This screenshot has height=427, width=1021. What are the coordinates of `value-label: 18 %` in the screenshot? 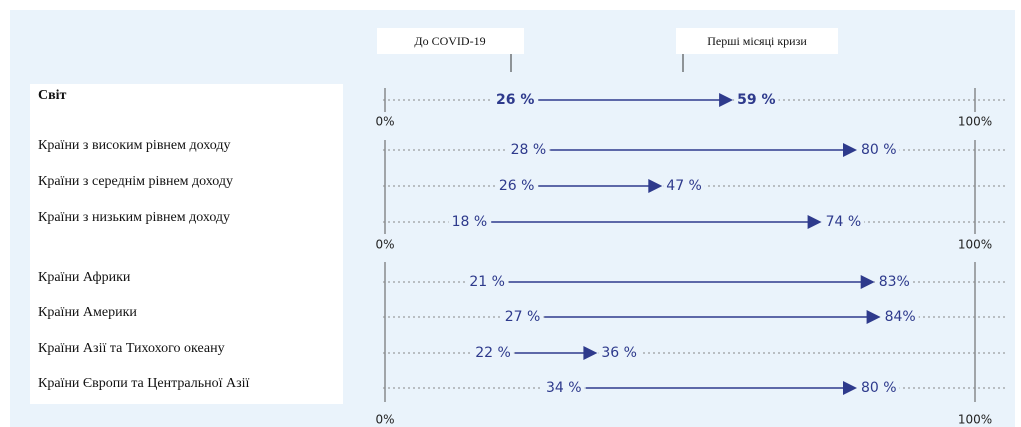 It's located at (470, 222).